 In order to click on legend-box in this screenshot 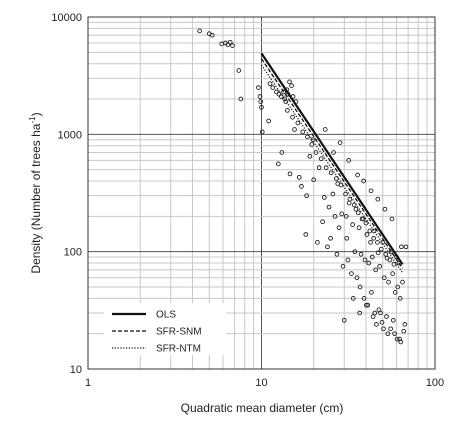, I will do `click(165, 329)`.